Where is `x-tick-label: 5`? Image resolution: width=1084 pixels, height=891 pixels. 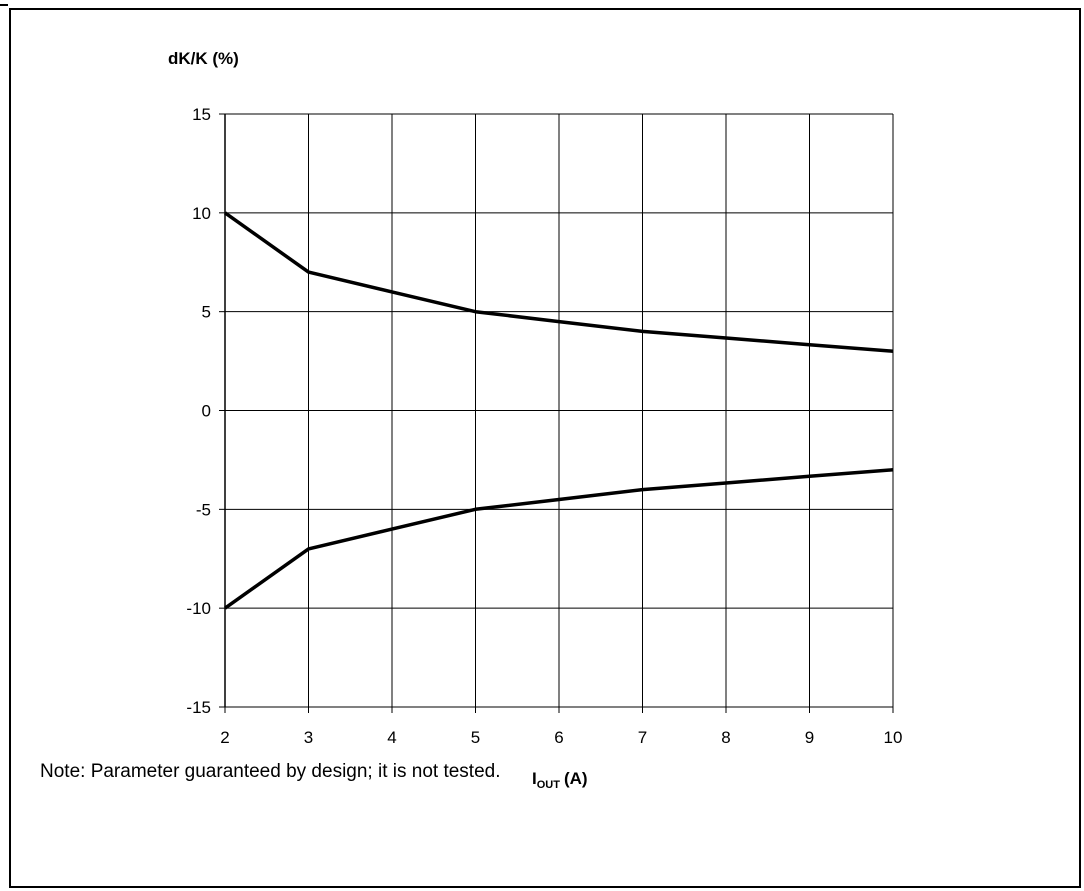 x-tick-label: 5 is located at coordinates (475, 737).